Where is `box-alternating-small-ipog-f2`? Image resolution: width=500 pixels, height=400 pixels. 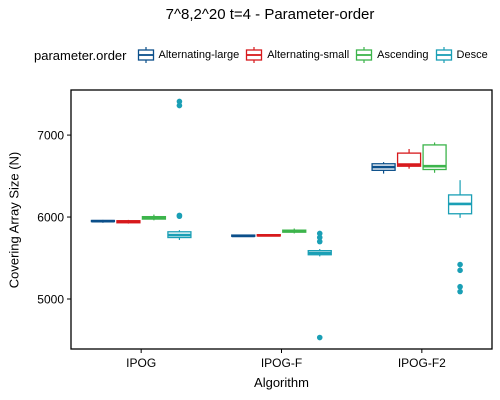
box-alternating-small-ipog-f2 is located at coordinates (409, 159).